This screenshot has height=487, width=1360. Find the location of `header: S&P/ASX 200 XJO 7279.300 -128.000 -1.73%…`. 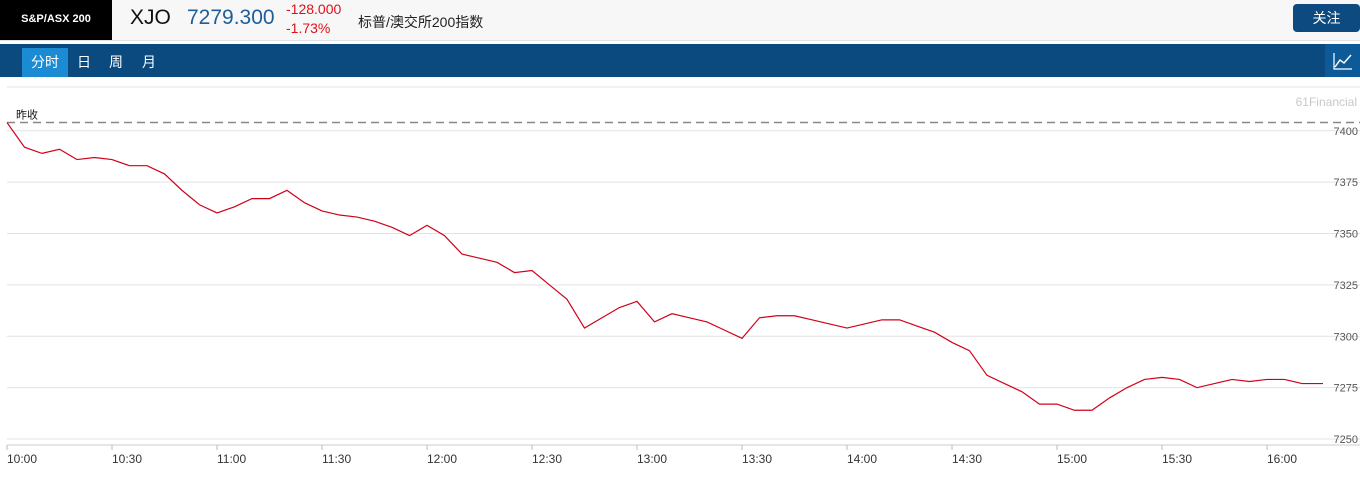

header: S&P/ASX 200 XJO 7279.300 -128.000 -1.73%… is located at coordinates (680, 20).